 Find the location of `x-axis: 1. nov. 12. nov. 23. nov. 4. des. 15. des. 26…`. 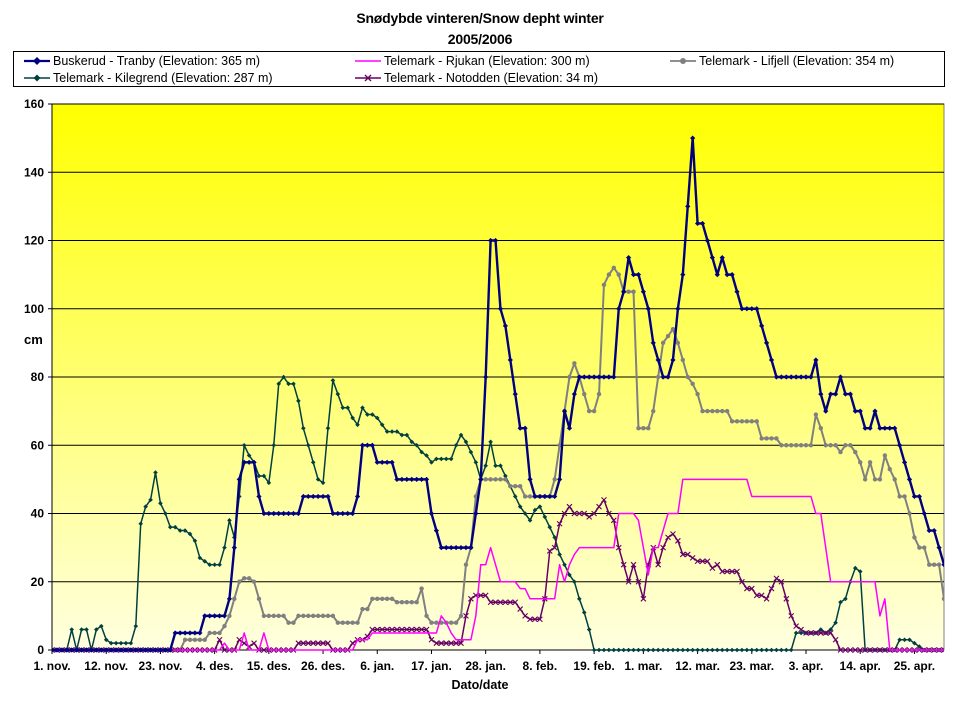

x-axis: 1. nov. 12. nov. 23. nov. 4. des. 15. des. 26… is located at coordinates (488, 661).